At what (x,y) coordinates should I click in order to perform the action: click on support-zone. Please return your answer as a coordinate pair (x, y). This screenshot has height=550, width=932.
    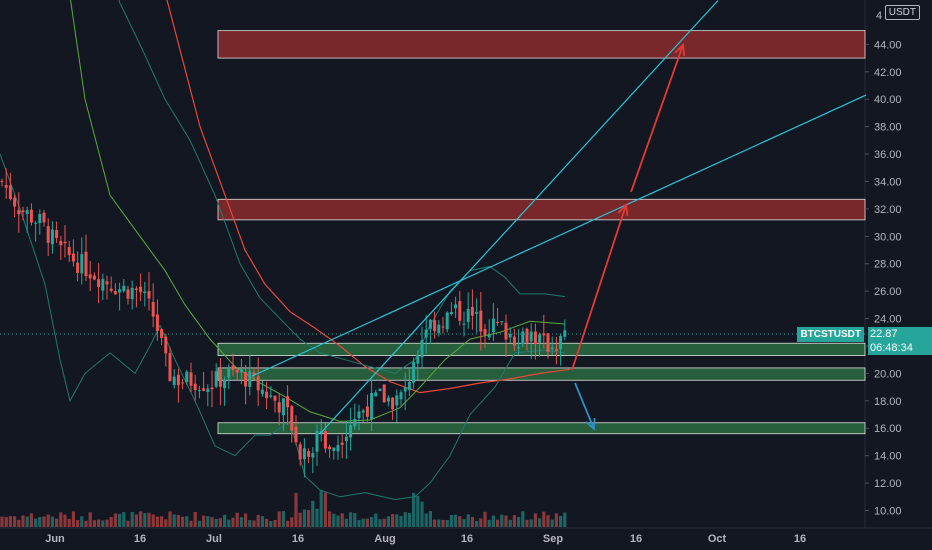
    Looking at the image, I should click on (541, 374).